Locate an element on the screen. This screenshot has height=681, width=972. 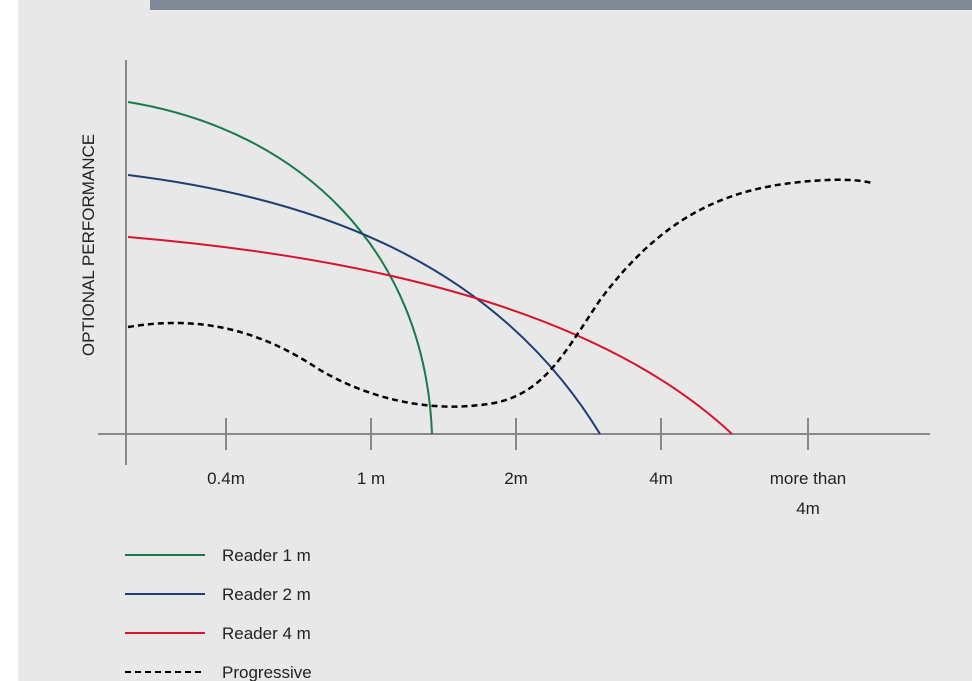
x-tick-label: 1 m is located at coordinates (371, 478).